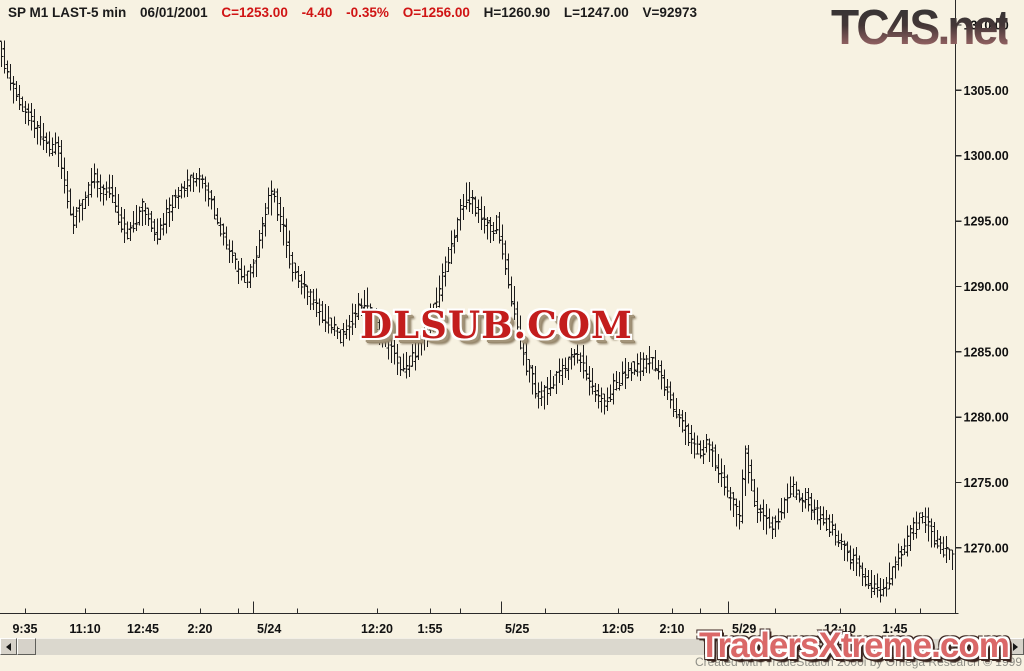 The width and height of the screenshot is (1024, 671). What do you see at coordinates (24, 629) in the screenshot?
I see `x-axis-label: 9:35` at bounding box center [24, 629].